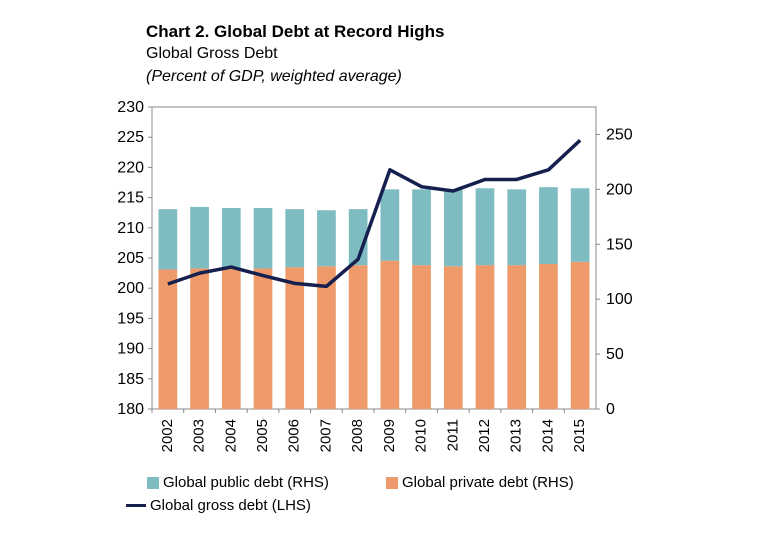 The height and width of the screenshot is (536, 770). What do you see at coordinates (392, 482) in the screenshot?
I see `legend-private-swatch` at bounding box center [392, 482].